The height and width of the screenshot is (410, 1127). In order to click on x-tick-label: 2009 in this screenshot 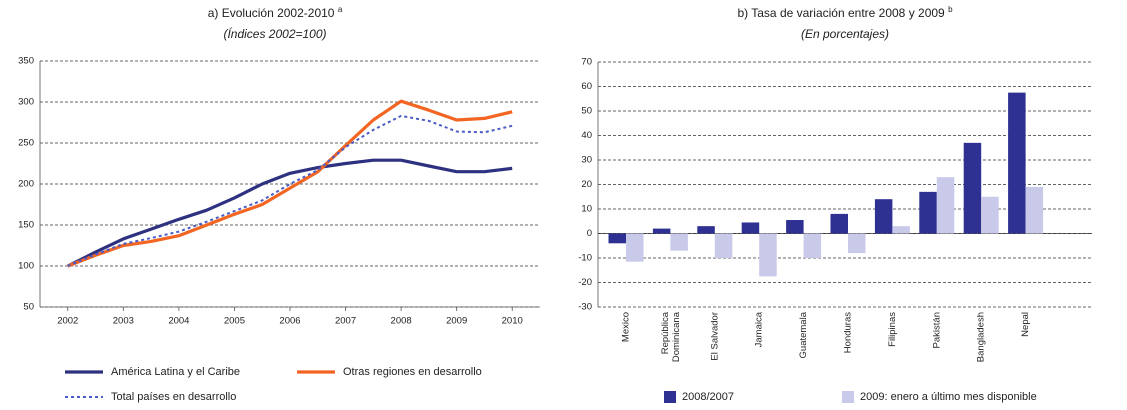, I will do `click(456, 321)`.